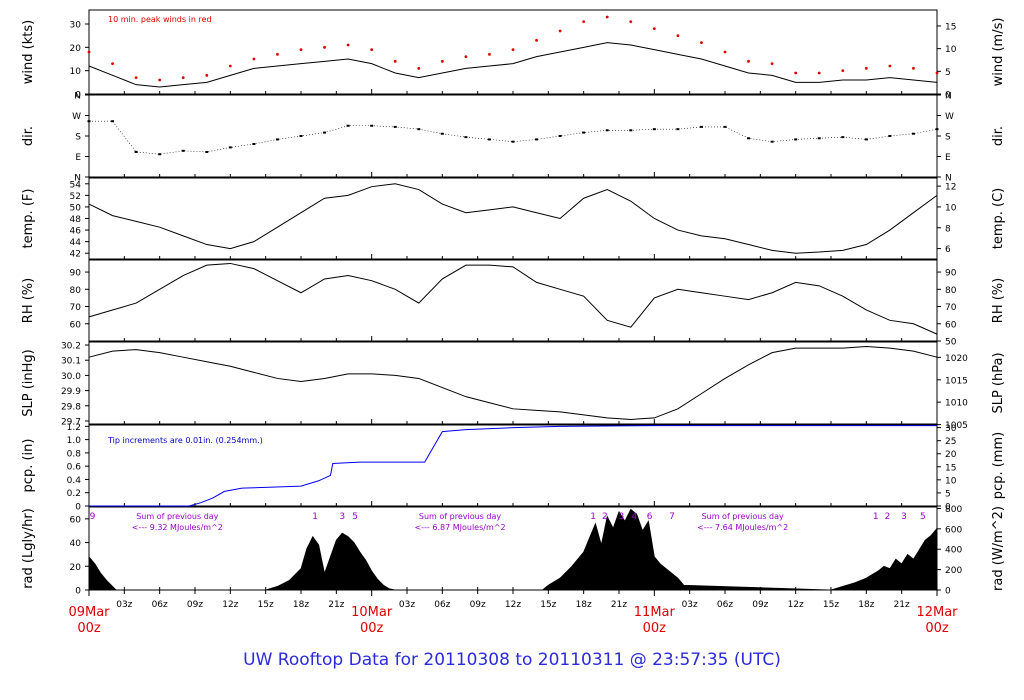 The image size is (1024, 700). Describe the element at coordinates (76, 117) in the screenshot. I see `dir-left-tick-label: W` at that location.